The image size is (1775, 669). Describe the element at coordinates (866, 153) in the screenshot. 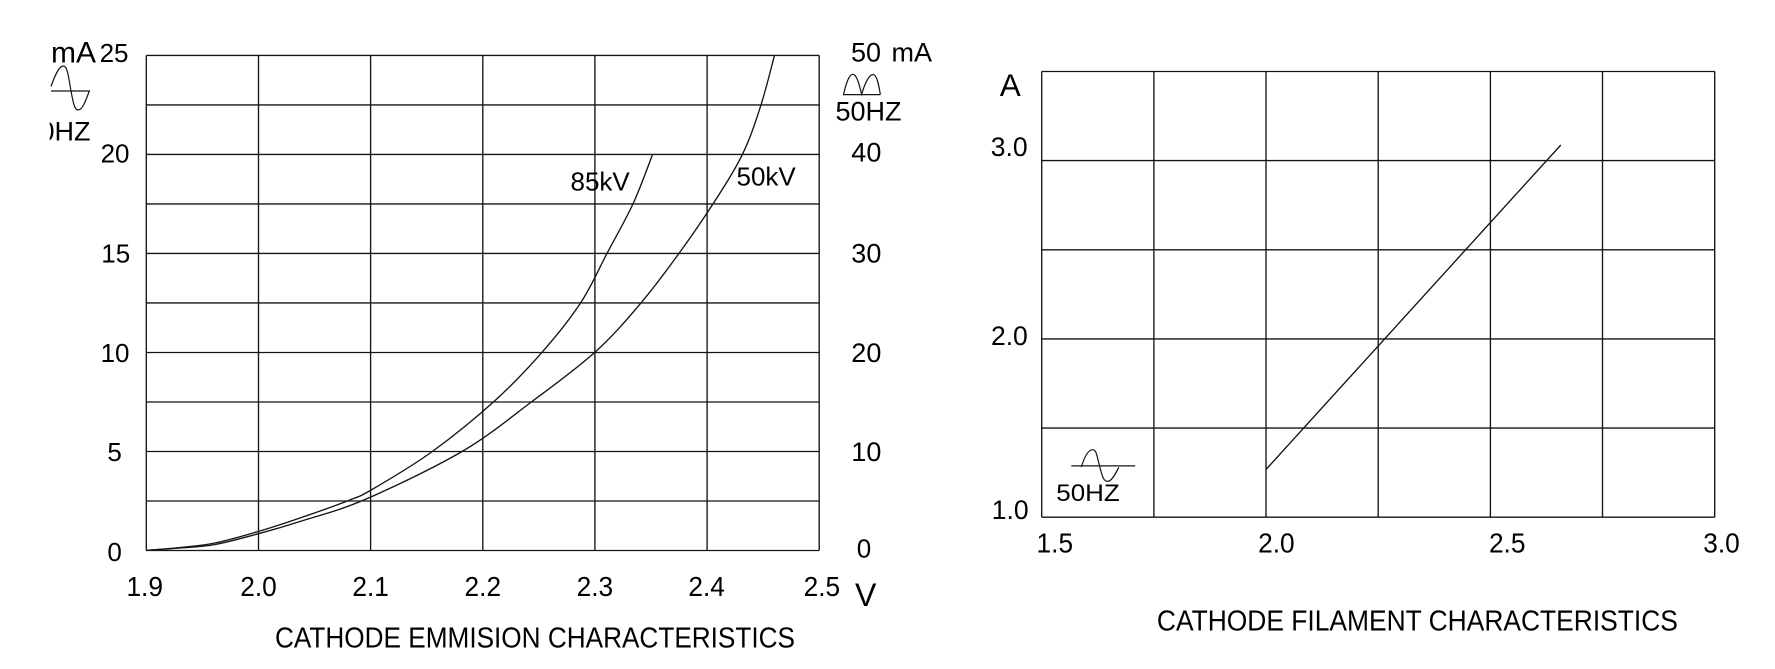

I see `svg-text: 40` at that location.